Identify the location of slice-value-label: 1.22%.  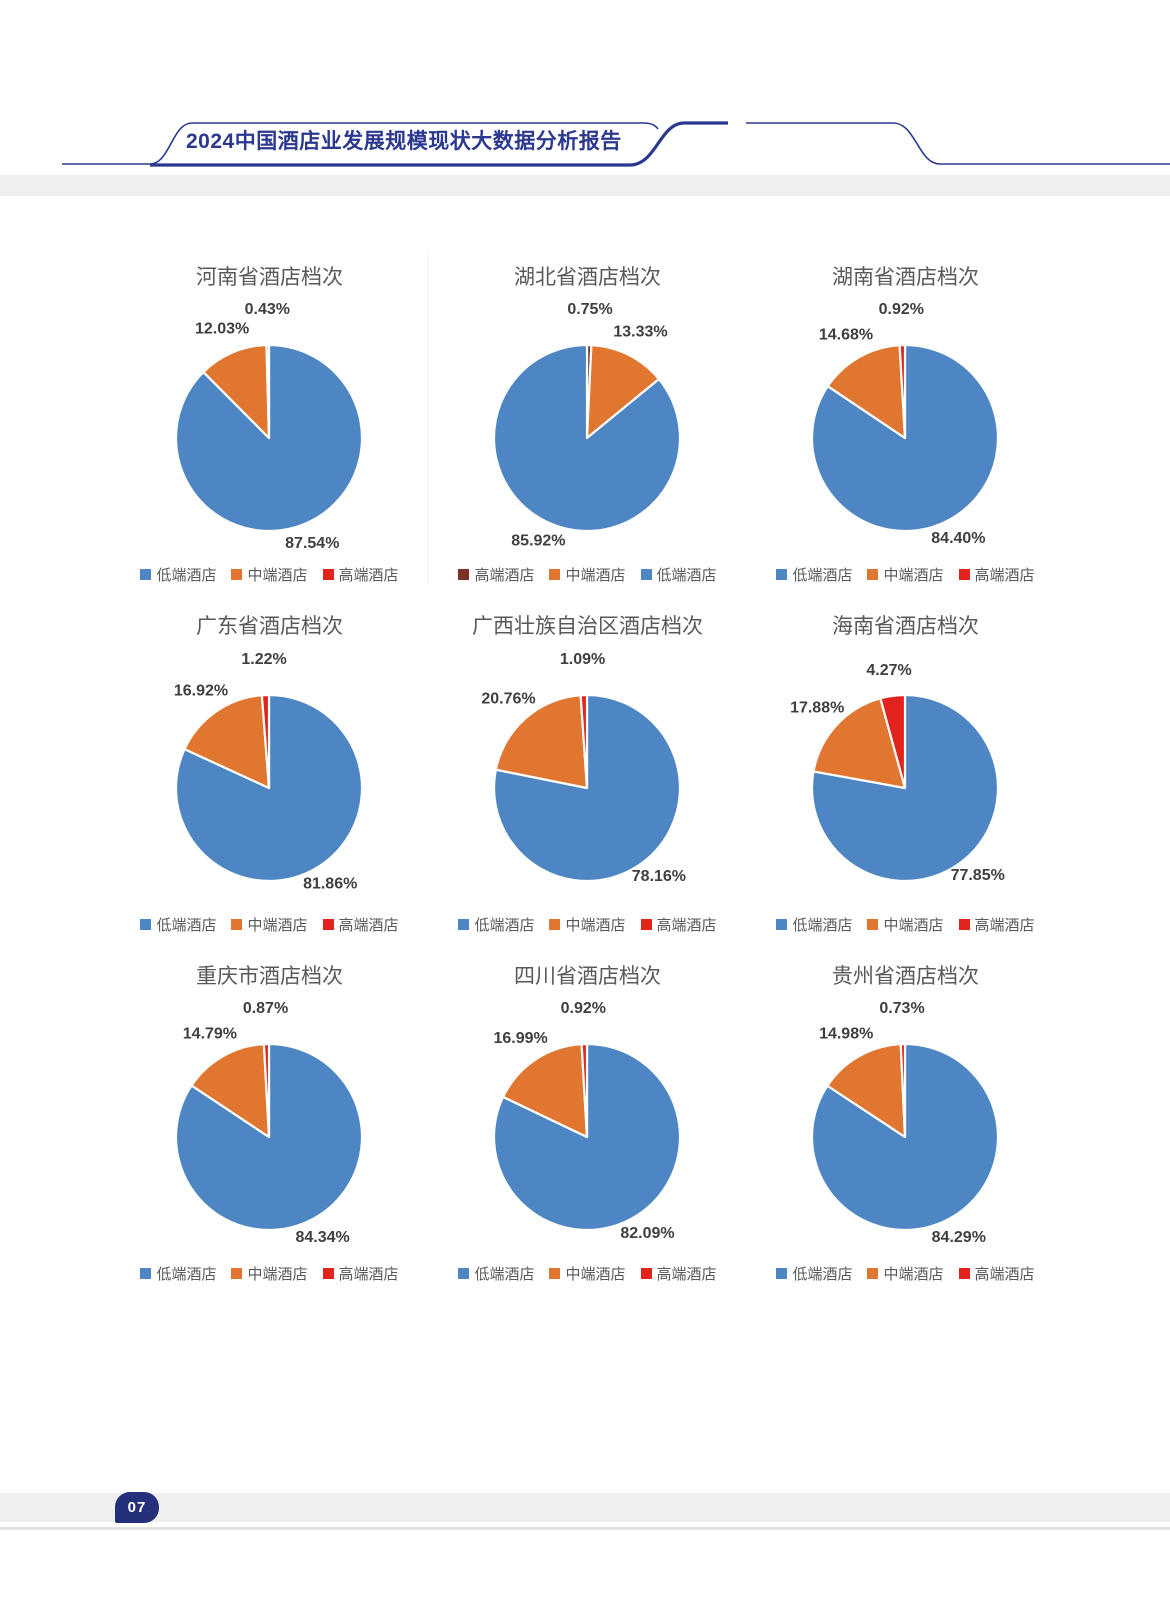
(263, 659).